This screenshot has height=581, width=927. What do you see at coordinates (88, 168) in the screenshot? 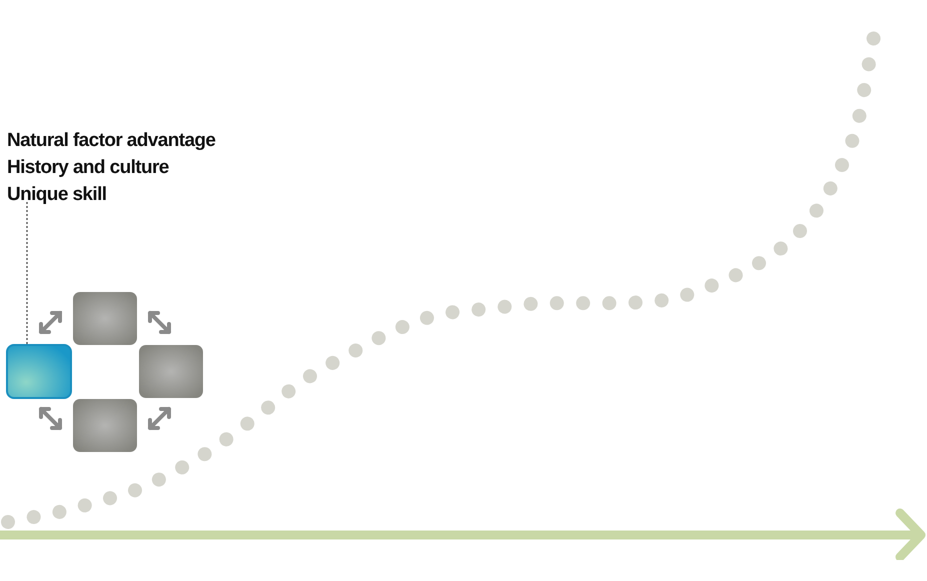
I see `annotation: History and culture` at bounding box center [88, 168].